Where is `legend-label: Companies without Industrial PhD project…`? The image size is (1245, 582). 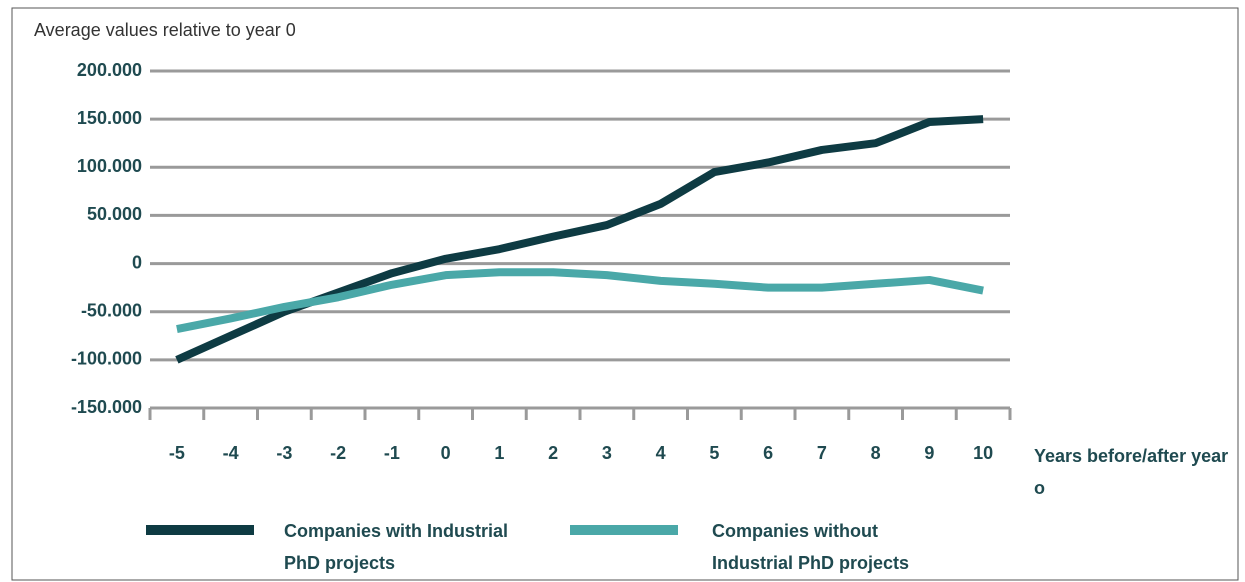
legend-label: Companies without Industrial PhD project… is located at coordinates (811, 547).